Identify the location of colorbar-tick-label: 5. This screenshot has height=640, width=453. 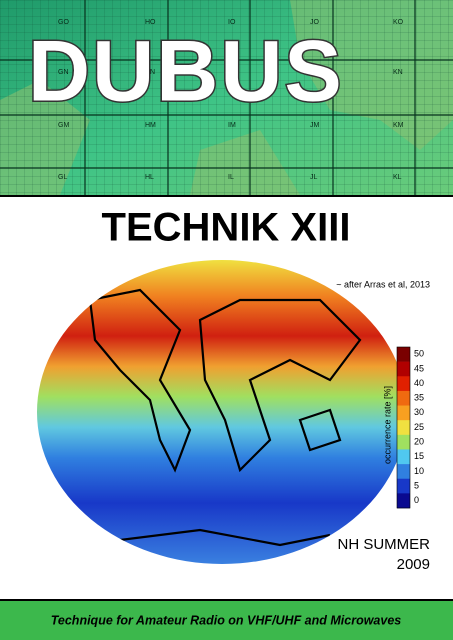
(416, 485).